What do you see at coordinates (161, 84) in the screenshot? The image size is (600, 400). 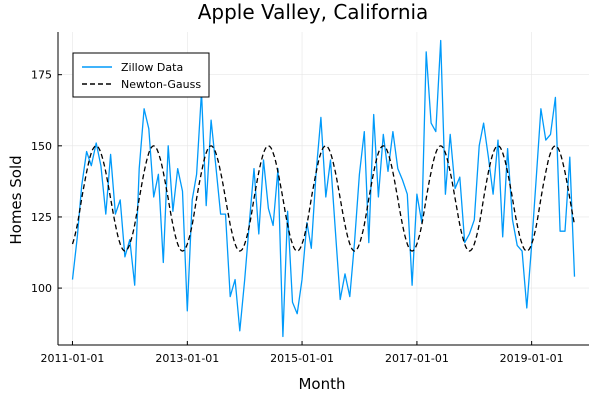 I see `legend-label-newton-gauss: Newton-Gauss` at bounding box center [161, 84].